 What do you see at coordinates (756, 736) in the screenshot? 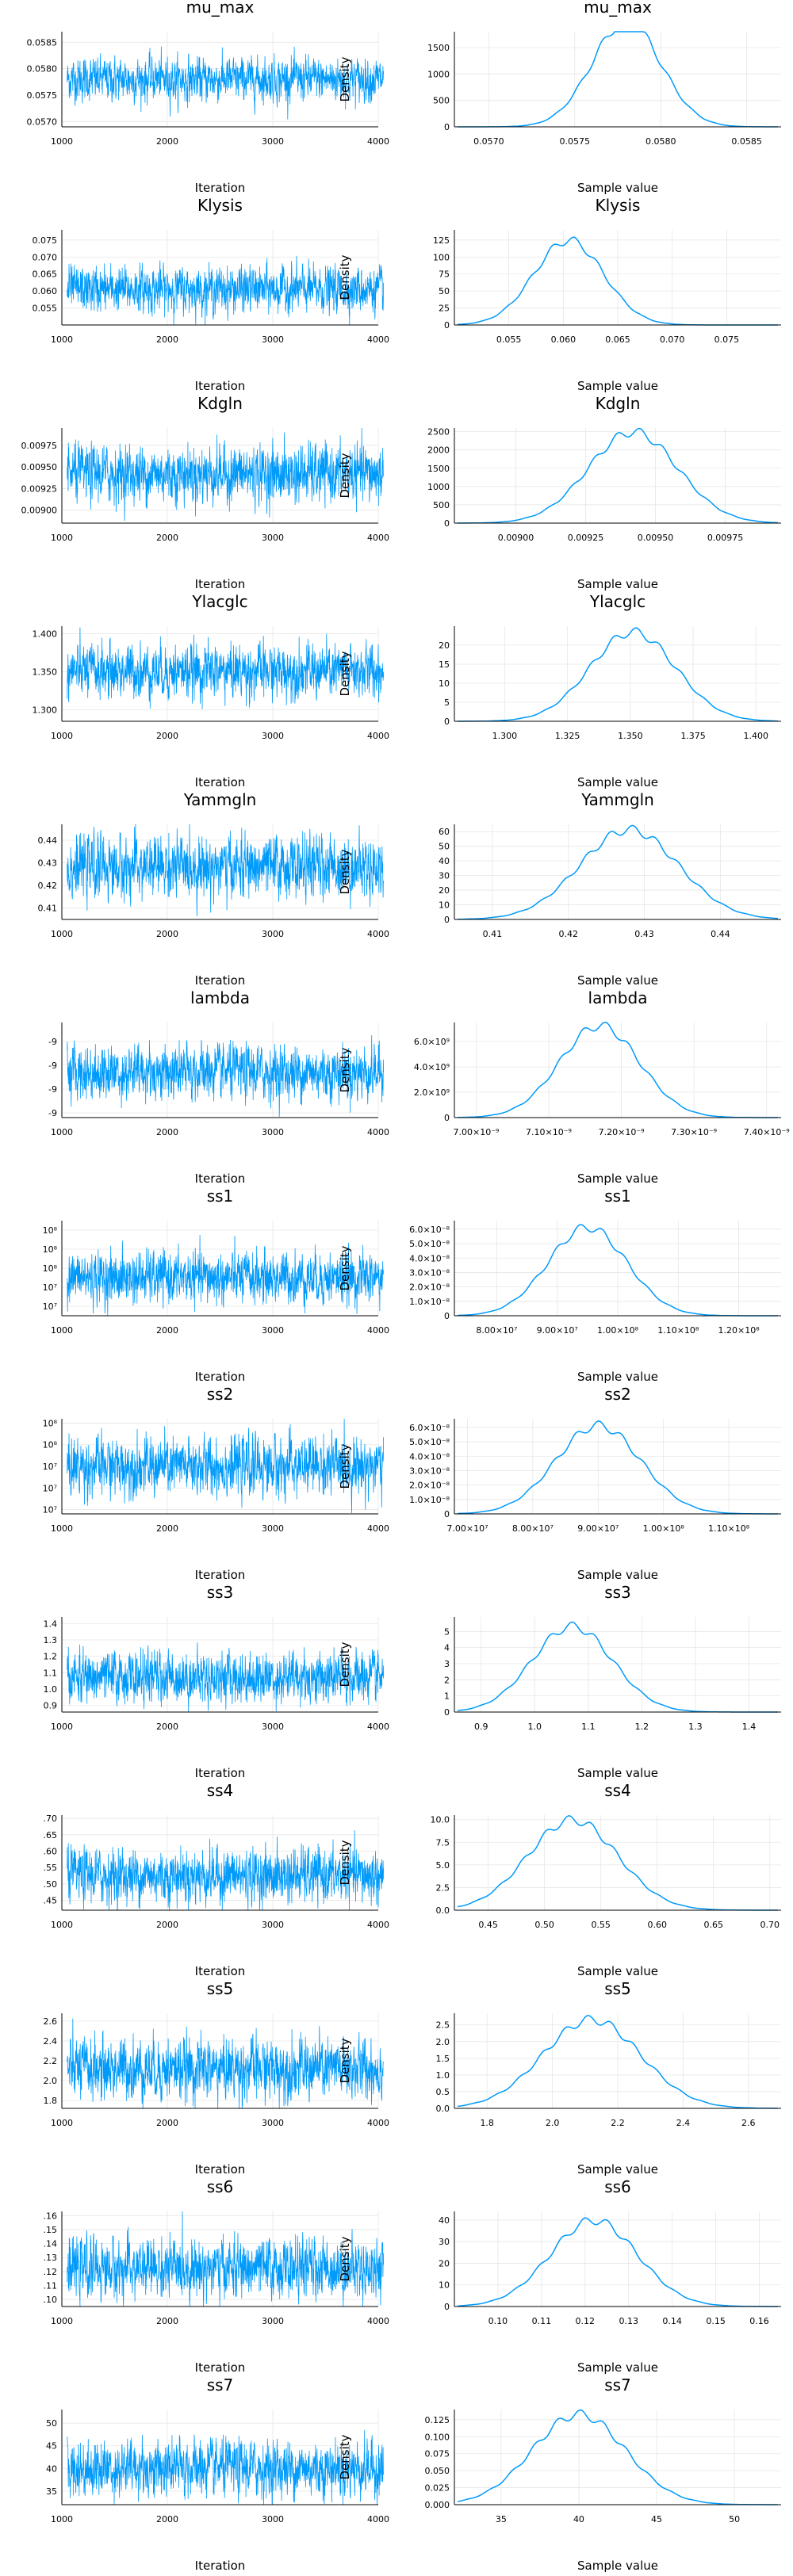
I see `density-x-tick-label: 1.400` at bounding box center [756, 736].